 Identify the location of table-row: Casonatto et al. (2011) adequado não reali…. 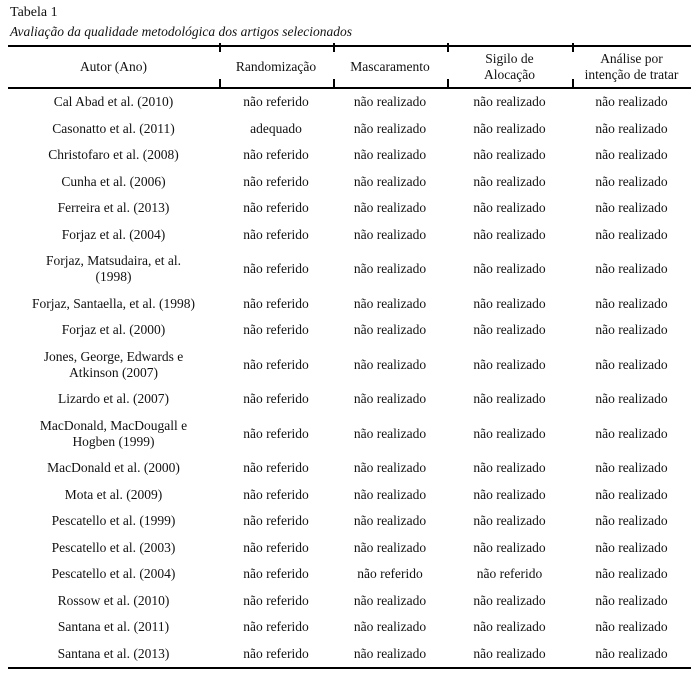
(349, 129).